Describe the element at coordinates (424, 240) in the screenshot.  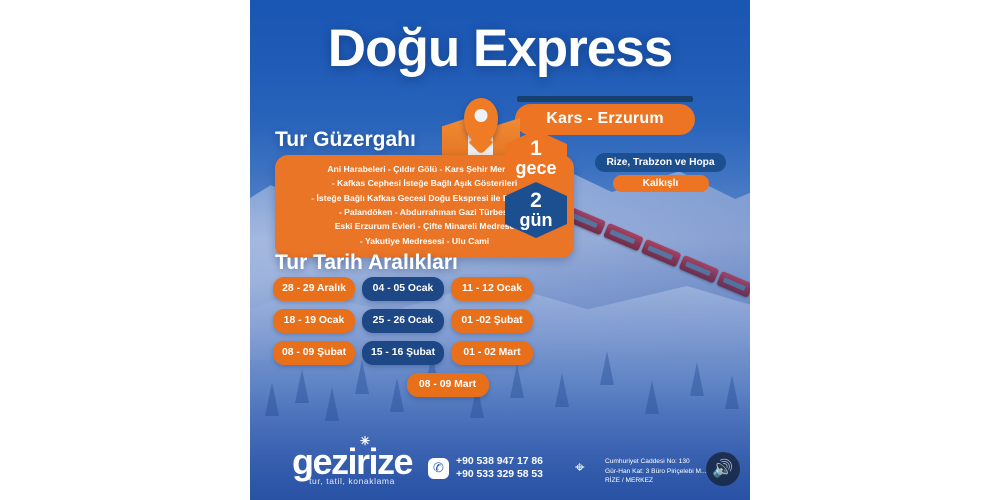
I see `itinerary-line: - Yakutiye Medresesi - Ulu Cami` at that location.